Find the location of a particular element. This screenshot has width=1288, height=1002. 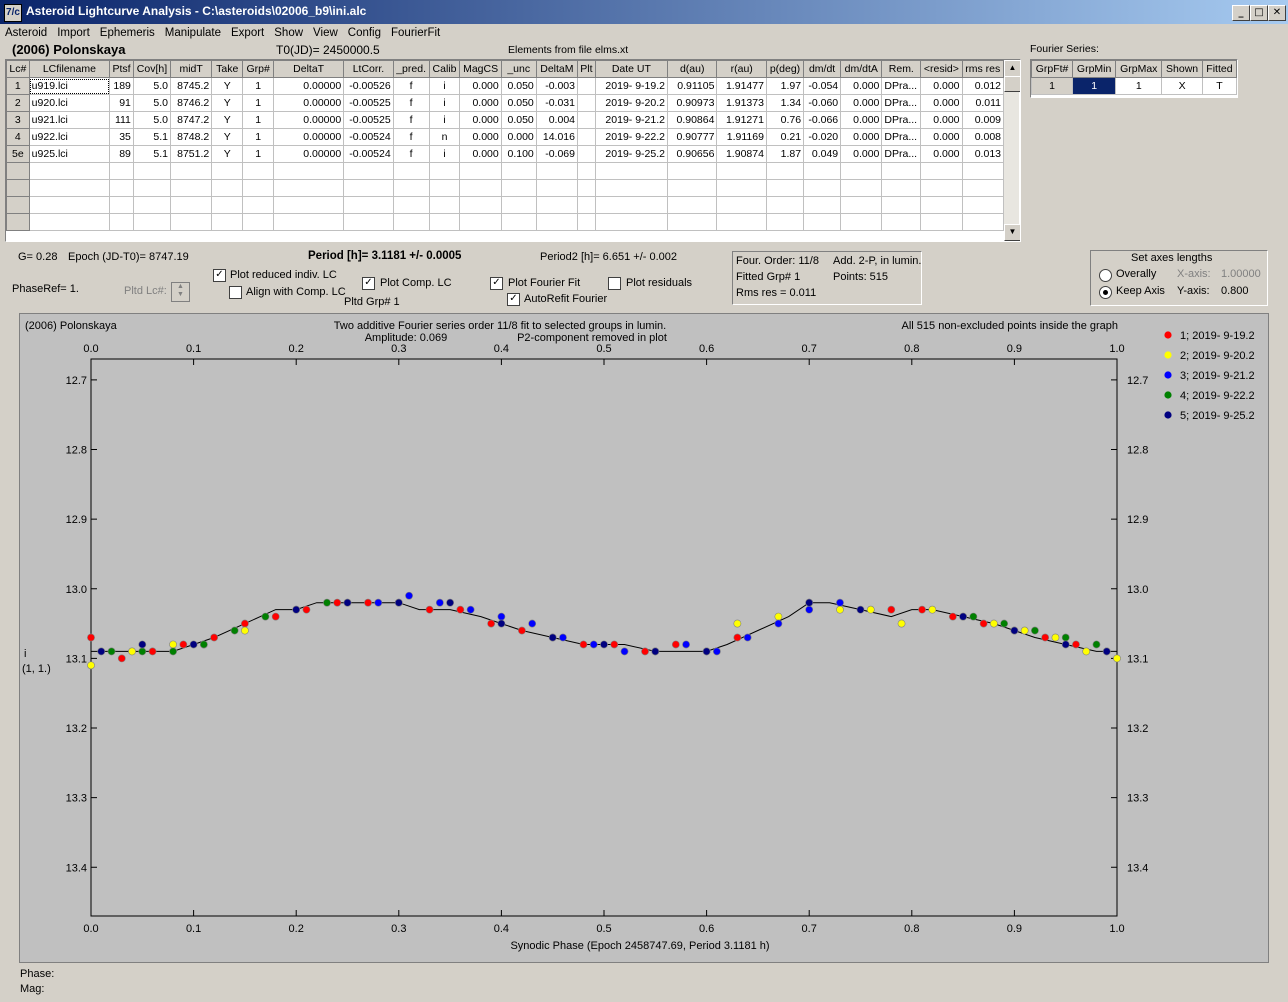

fourier-col-header: Fitted is located at coordinates (1219, 69).